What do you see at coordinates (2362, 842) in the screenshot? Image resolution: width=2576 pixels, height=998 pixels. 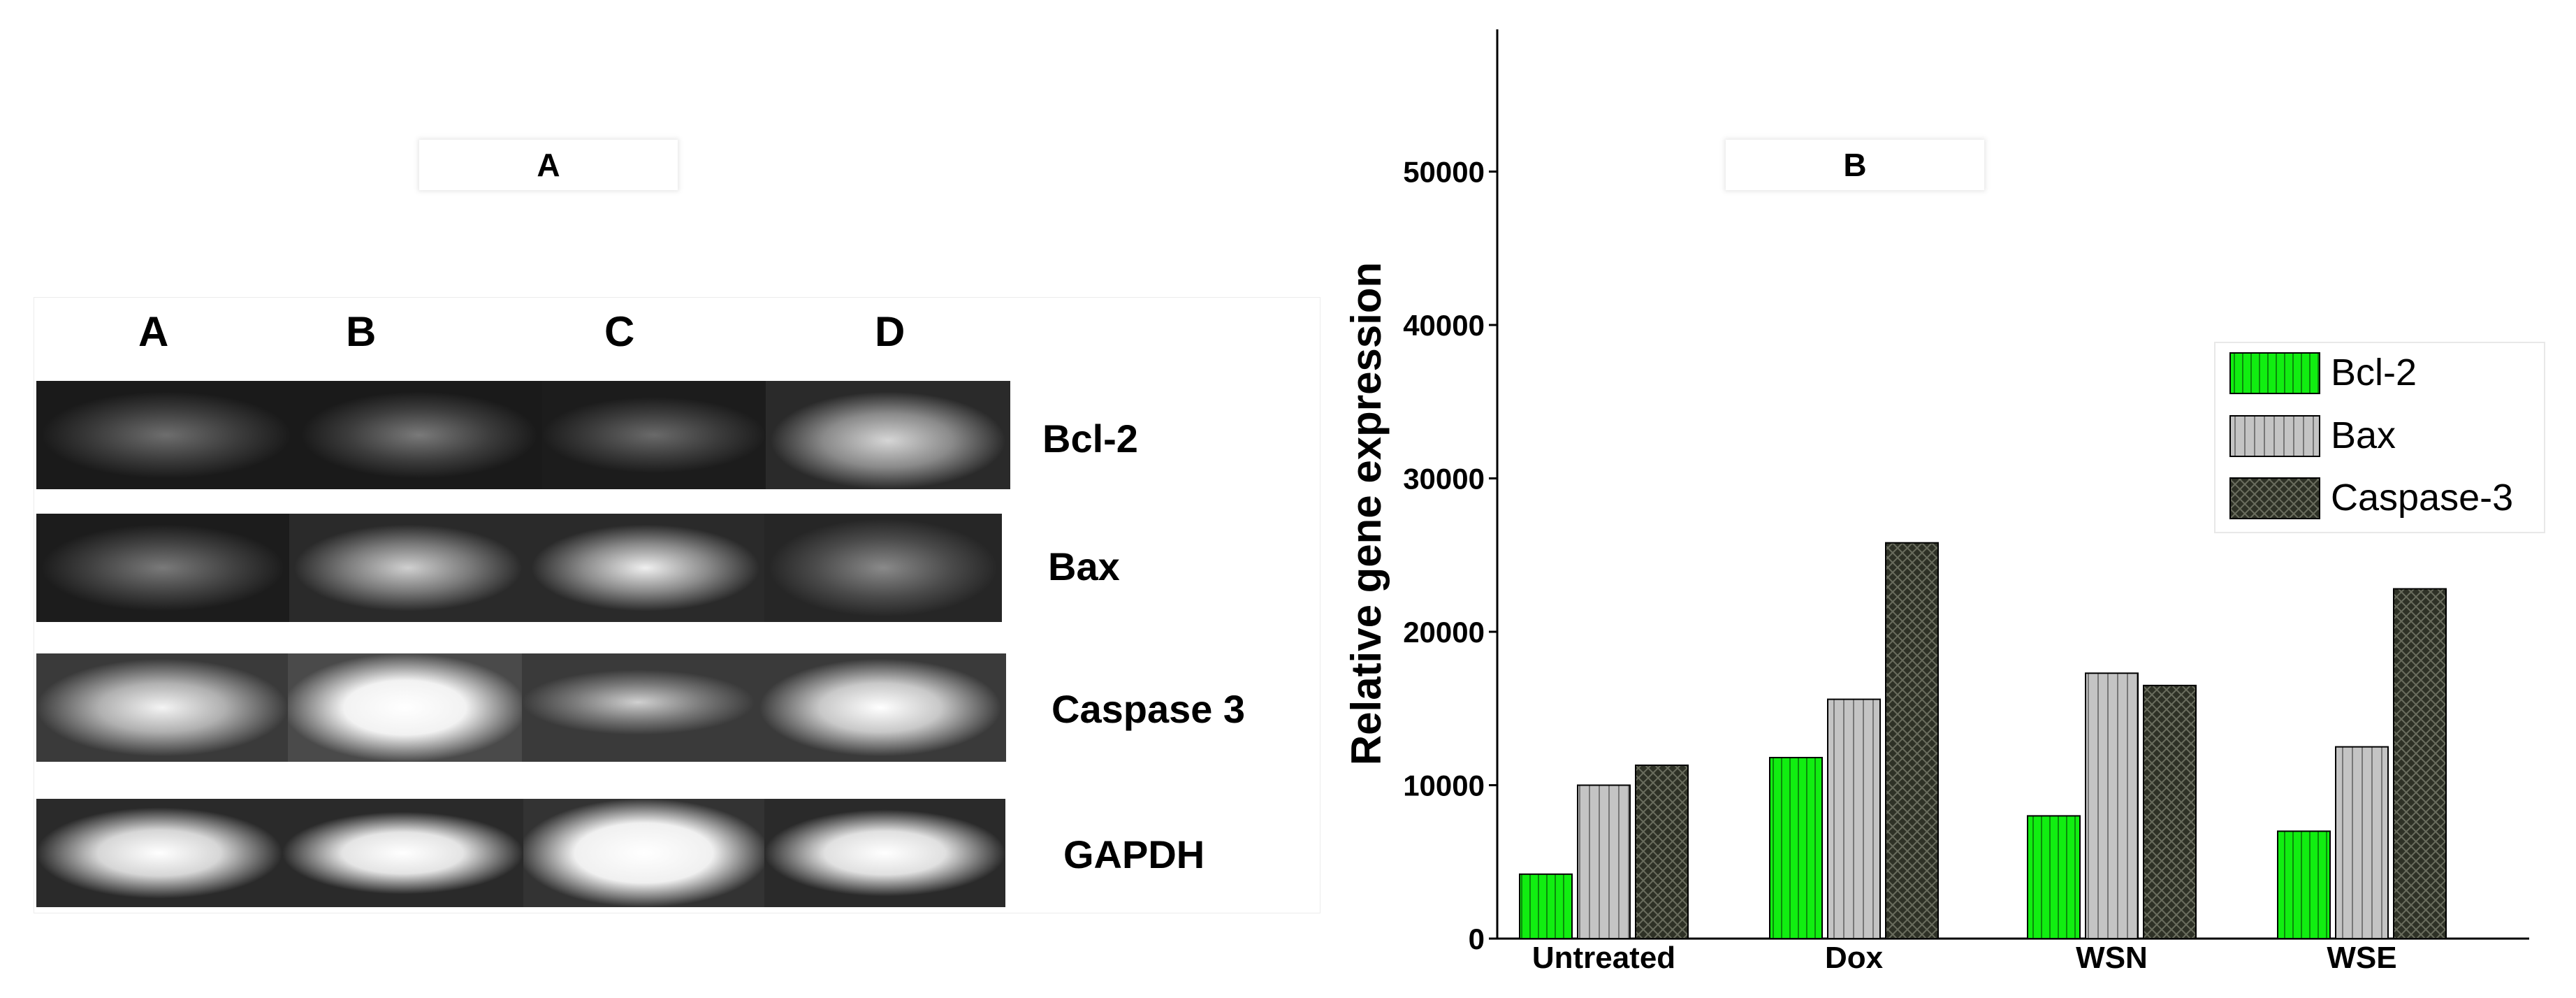 I see `bar-bax-wse` at bounding box center [2362, 842].